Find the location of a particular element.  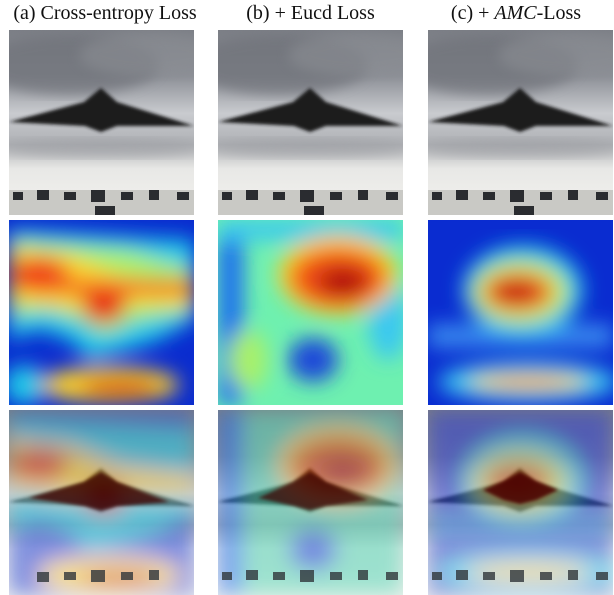

aircraft-photo-b is located at coordinates (310, 122).